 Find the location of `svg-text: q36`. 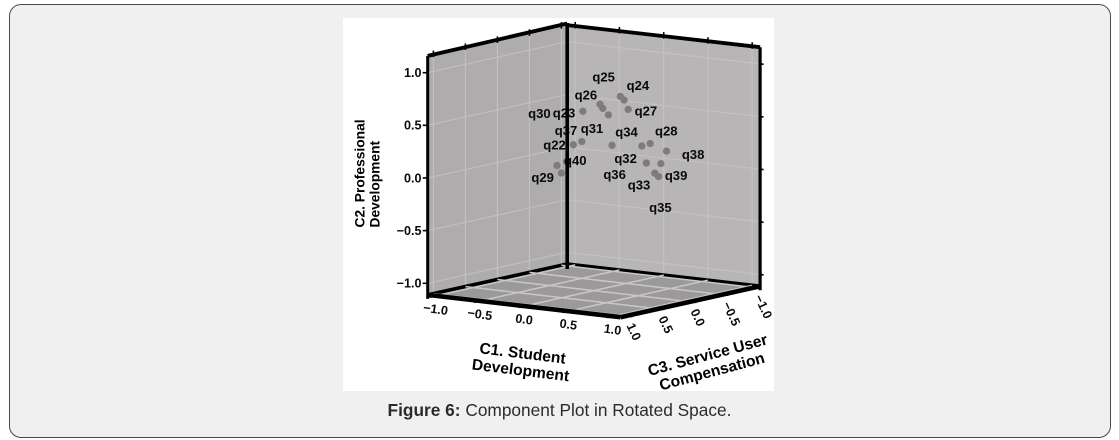

svg-text: q36 is located at coordinates (614, 174).